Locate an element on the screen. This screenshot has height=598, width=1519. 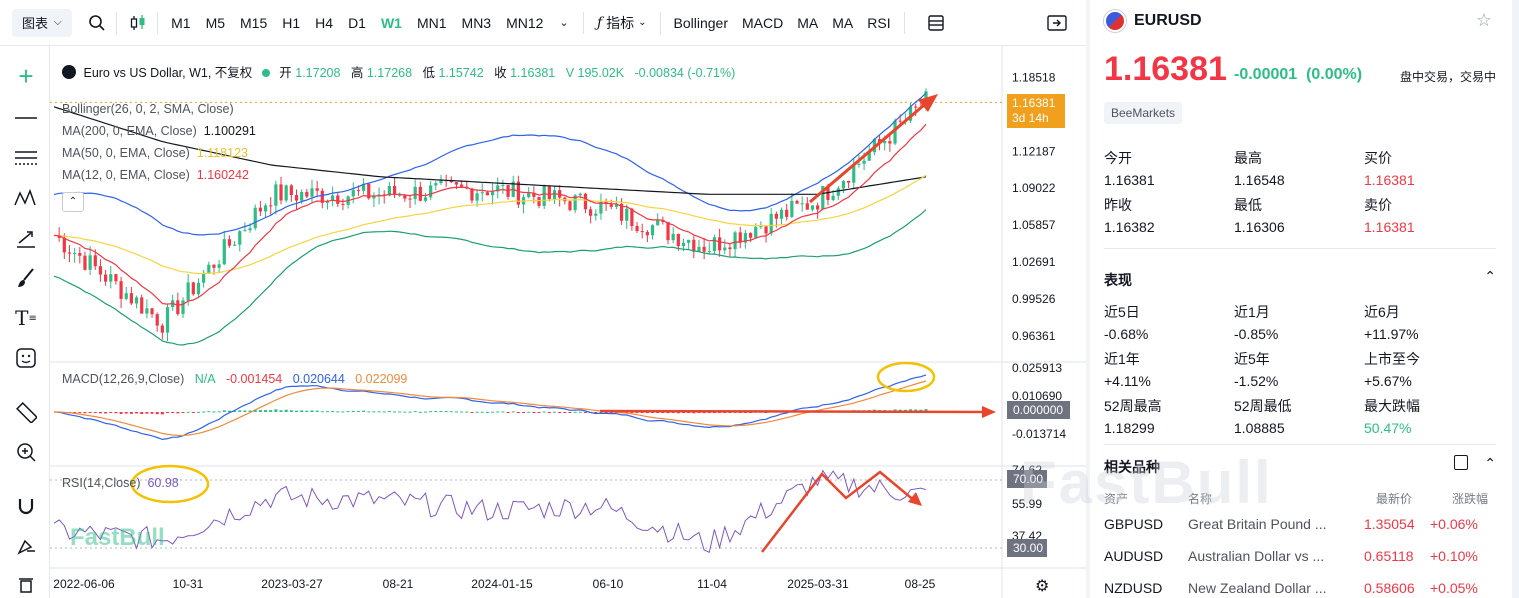
trend-line-icon is located at coordinates (26, 118).